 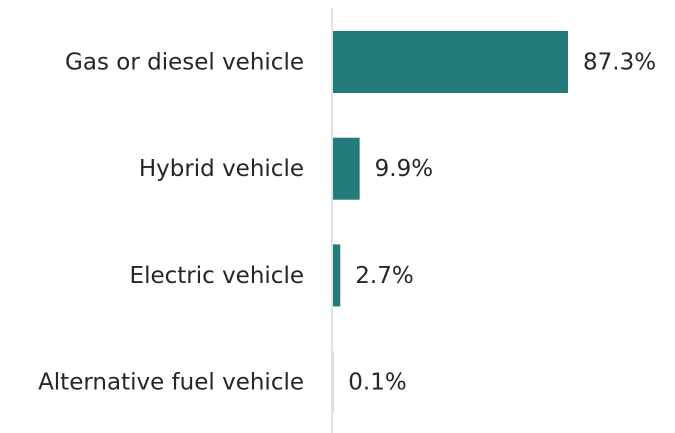 What do you see at coordinates (171, 383) in the screenshot?
I see `category-label: Alternative fuel vehicle` at bounding box center [171, 383].